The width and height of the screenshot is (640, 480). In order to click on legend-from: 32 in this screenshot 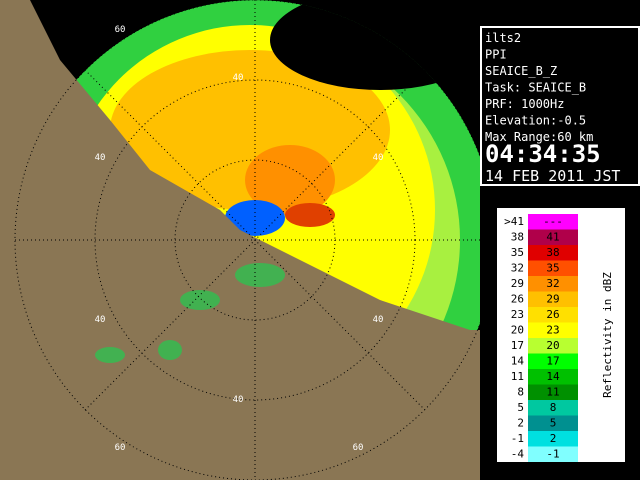, I will do `click(517, 268)`.